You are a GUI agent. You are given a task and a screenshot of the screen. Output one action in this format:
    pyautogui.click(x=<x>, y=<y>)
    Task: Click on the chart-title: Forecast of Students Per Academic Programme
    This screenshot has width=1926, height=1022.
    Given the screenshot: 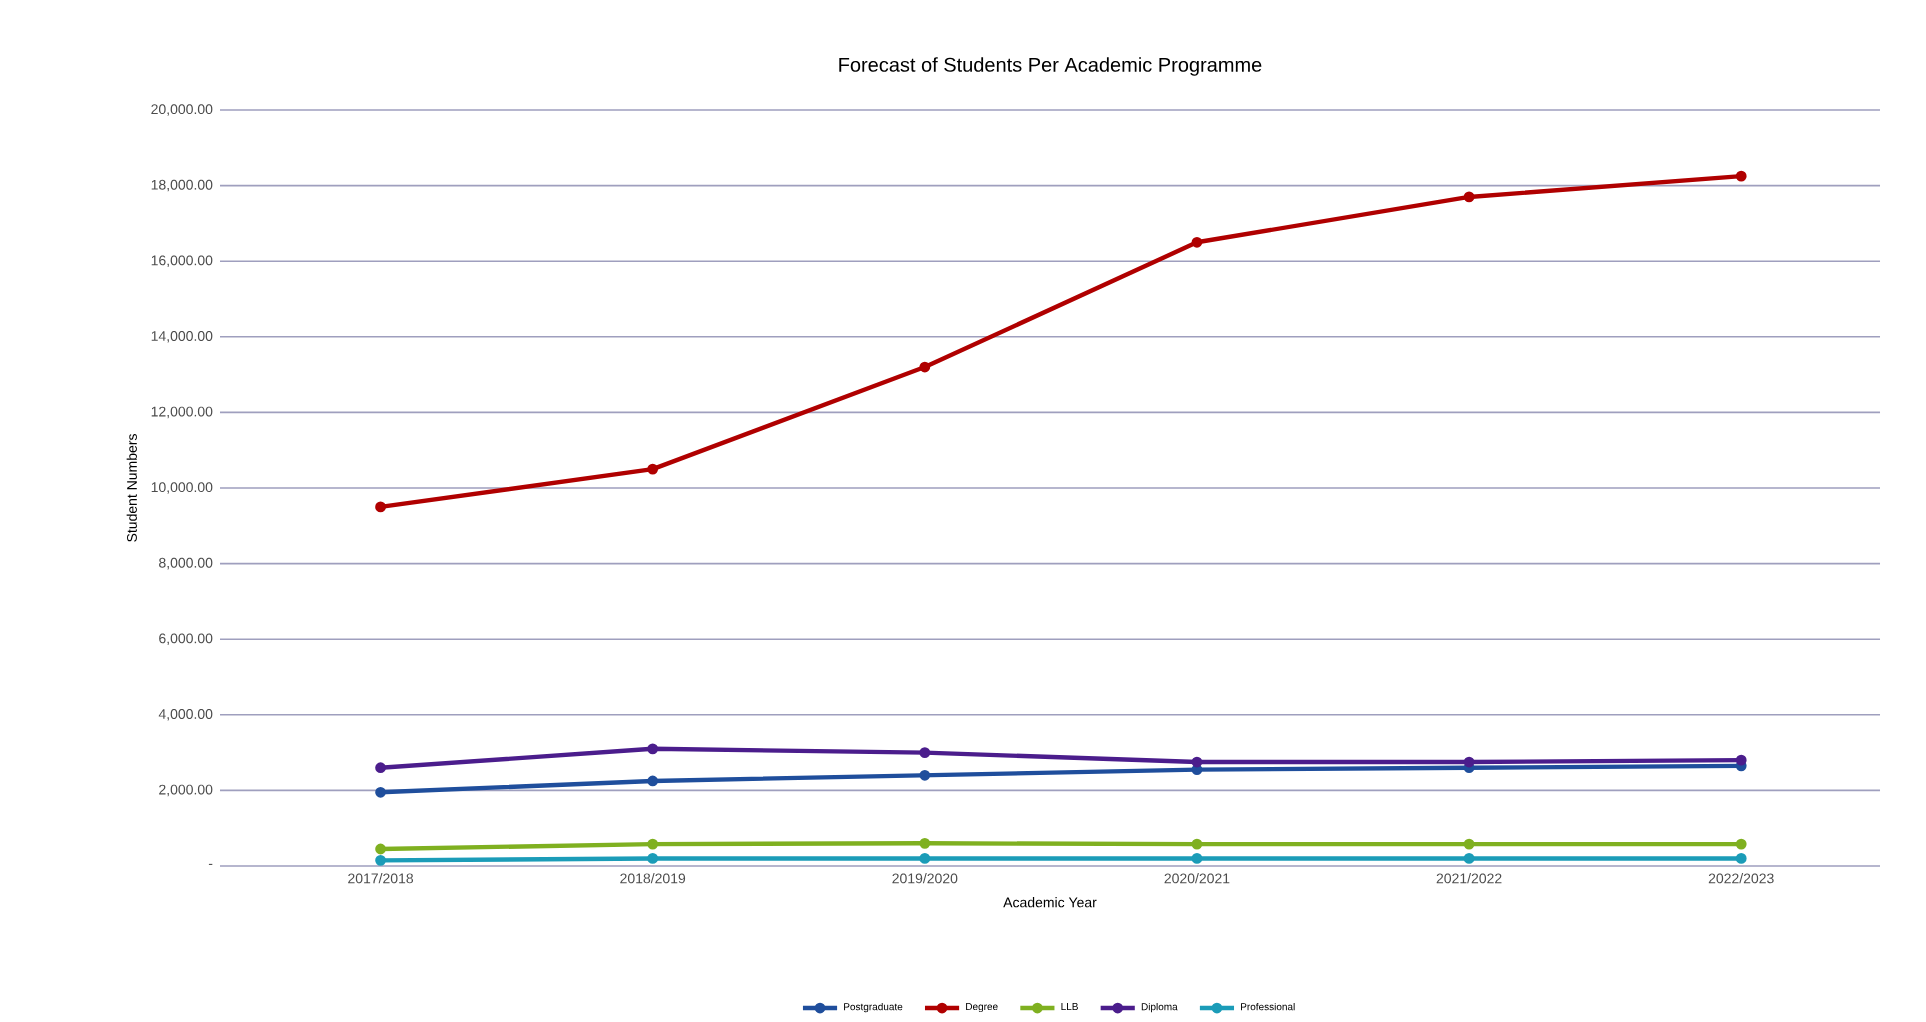 What is the action you would take?
    pyautogui.click(x=1050, y=66)
    